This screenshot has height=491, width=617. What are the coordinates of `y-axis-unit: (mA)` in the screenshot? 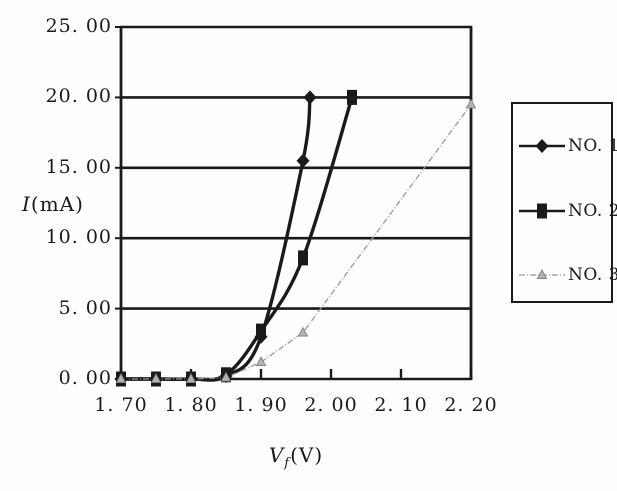 It's located at (57, 204).